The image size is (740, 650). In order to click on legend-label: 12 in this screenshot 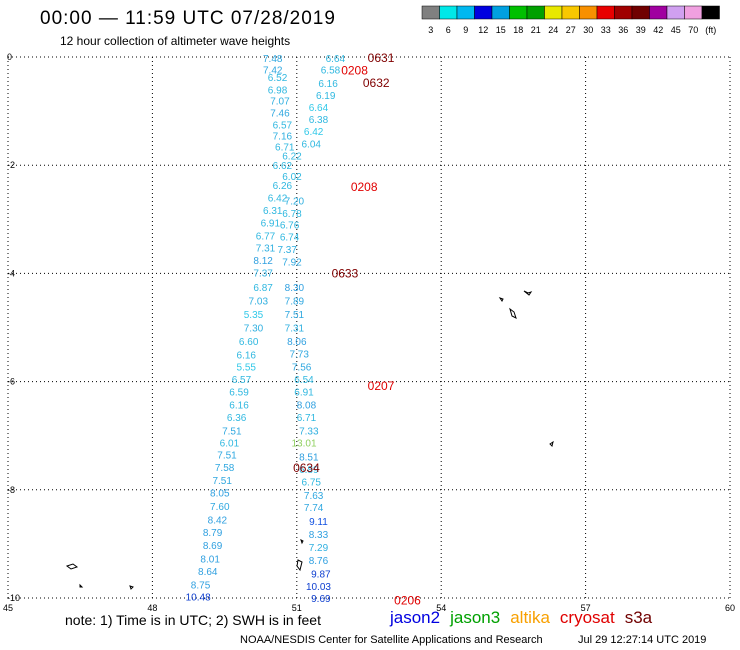, I will do `click(483, 30)`.